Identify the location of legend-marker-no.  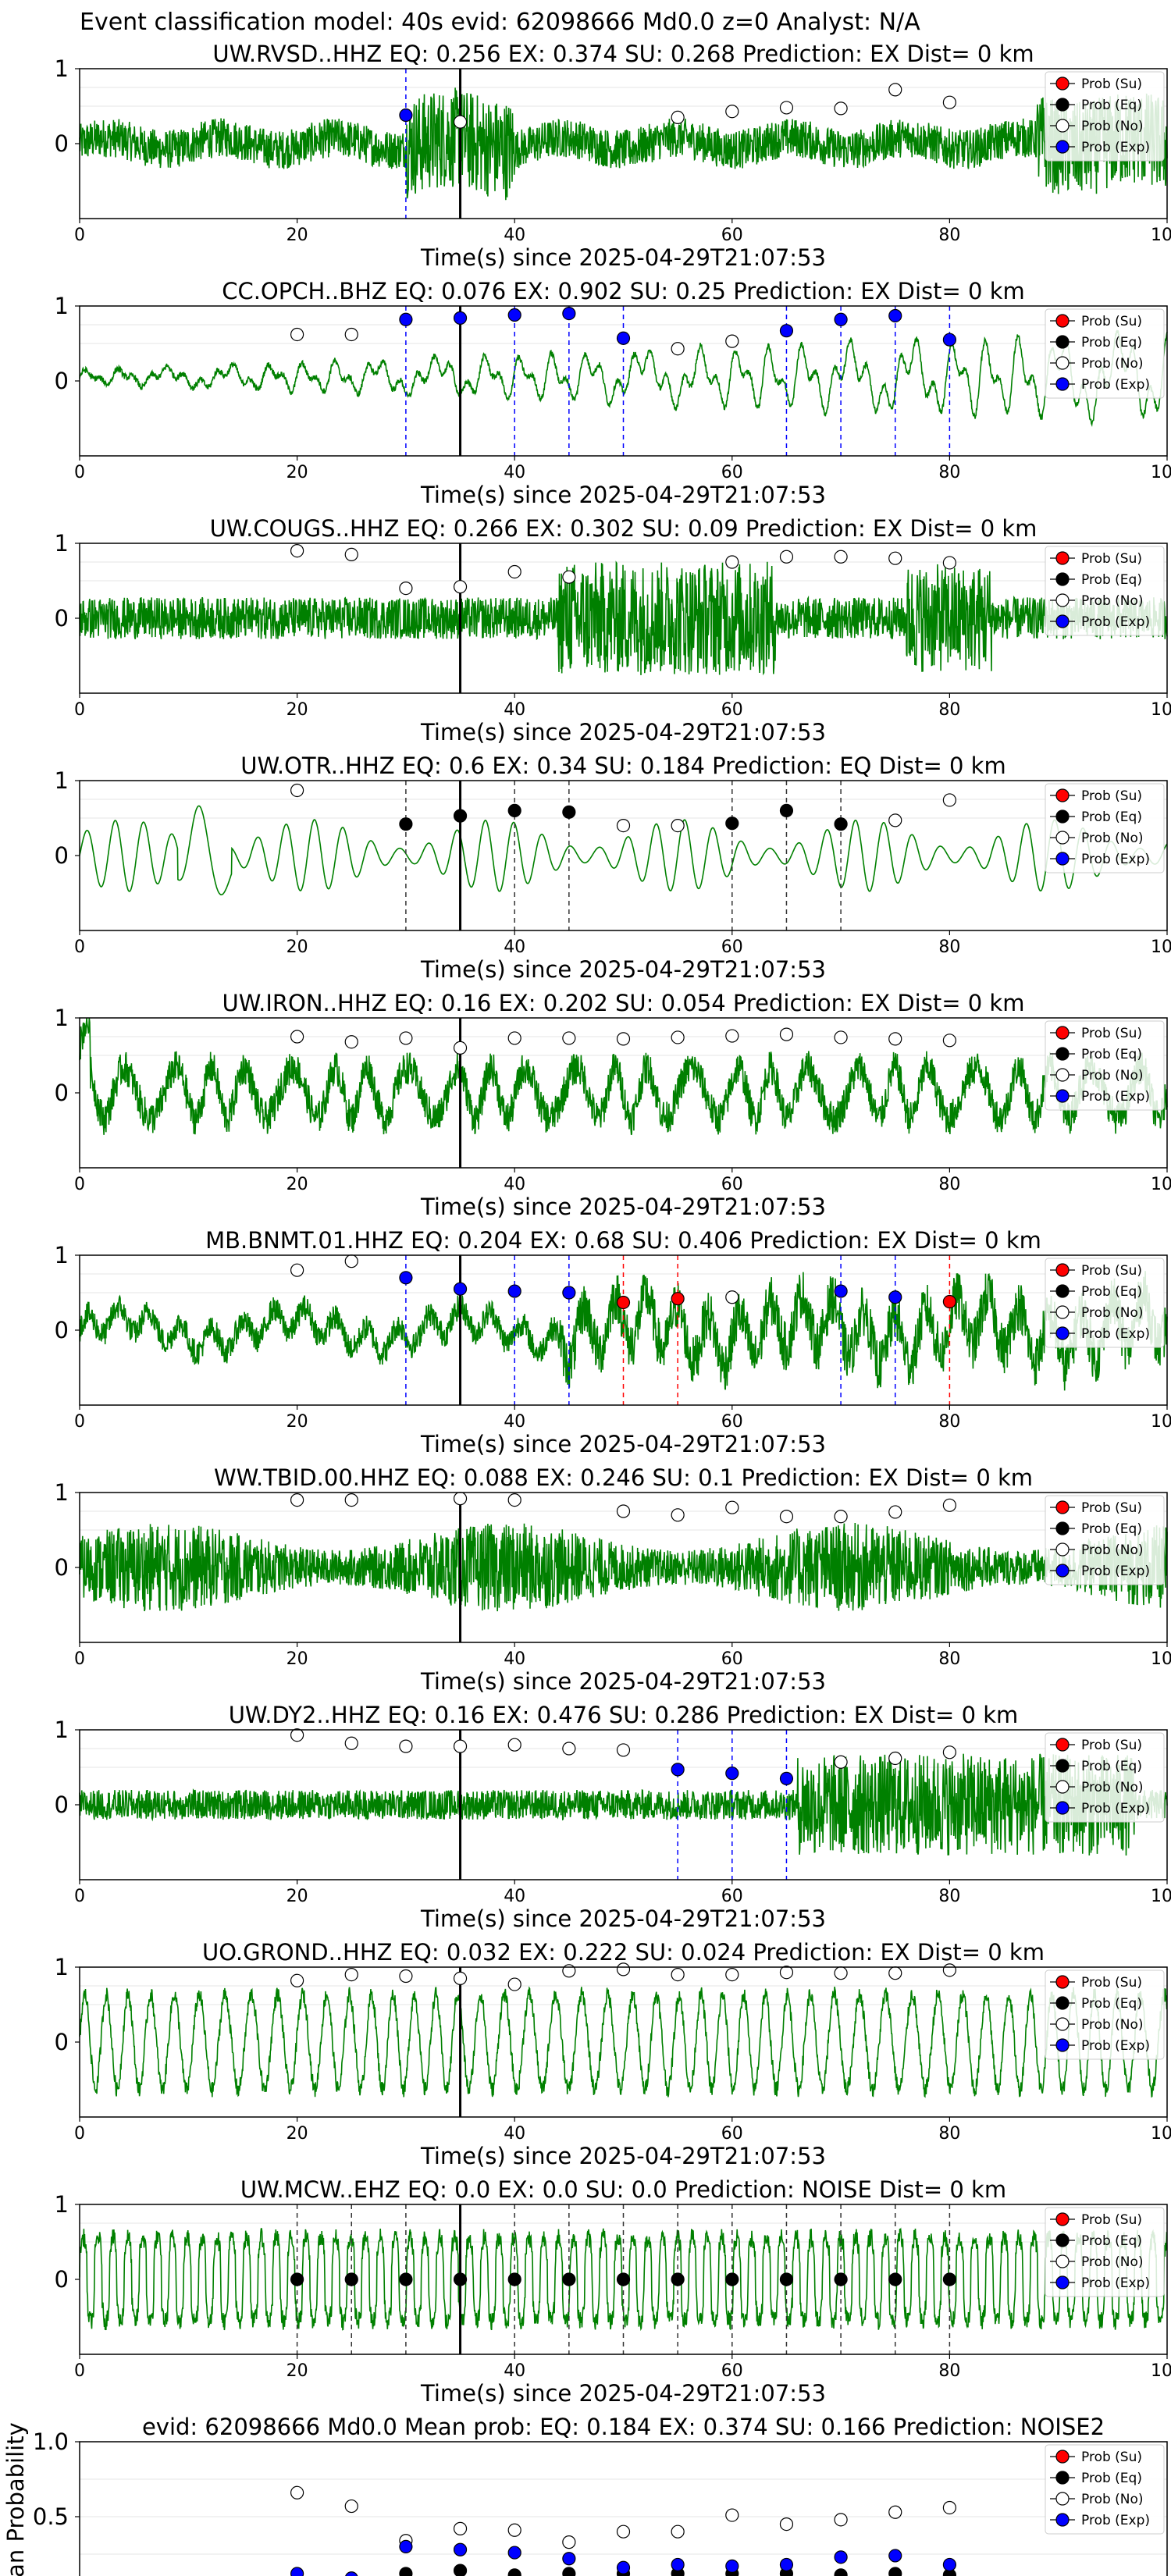
(1062, 2261).